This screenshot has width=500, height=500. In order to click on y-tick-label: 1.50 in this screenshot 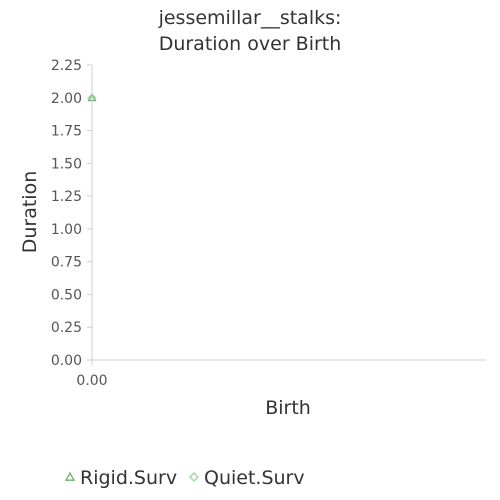, I will do `click(66, 164)`.